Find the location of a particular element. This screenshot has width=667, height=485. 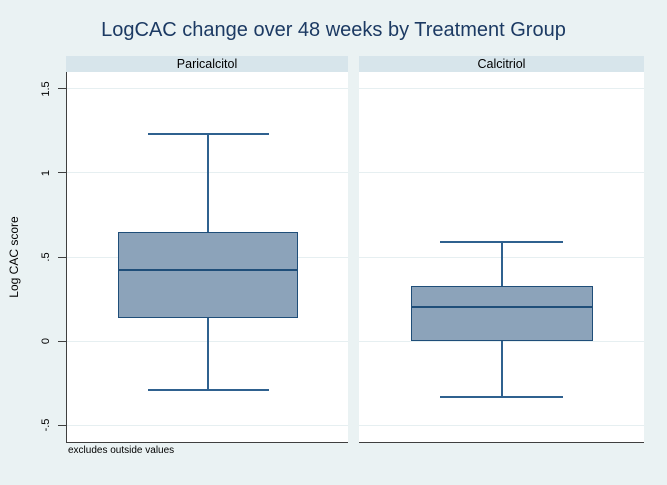

y-axis-label: Log CAC score is located at coordinates (14, 257).